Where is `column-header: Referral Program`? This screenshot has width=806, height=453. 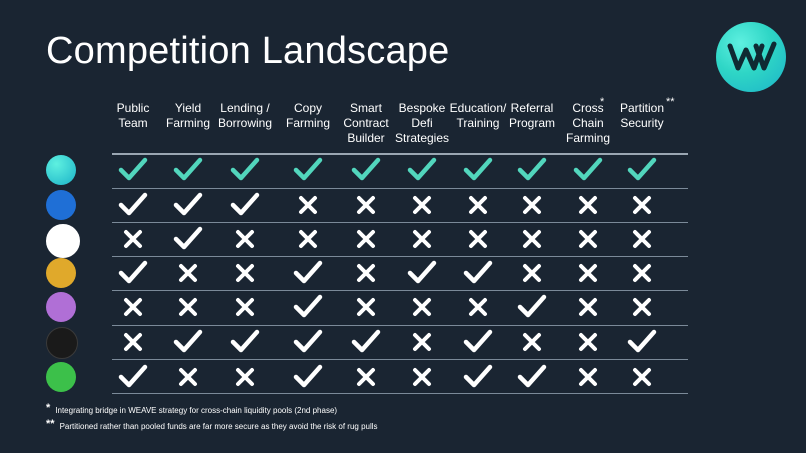
column-header: Referral Program is located at coordinates (531, 115).